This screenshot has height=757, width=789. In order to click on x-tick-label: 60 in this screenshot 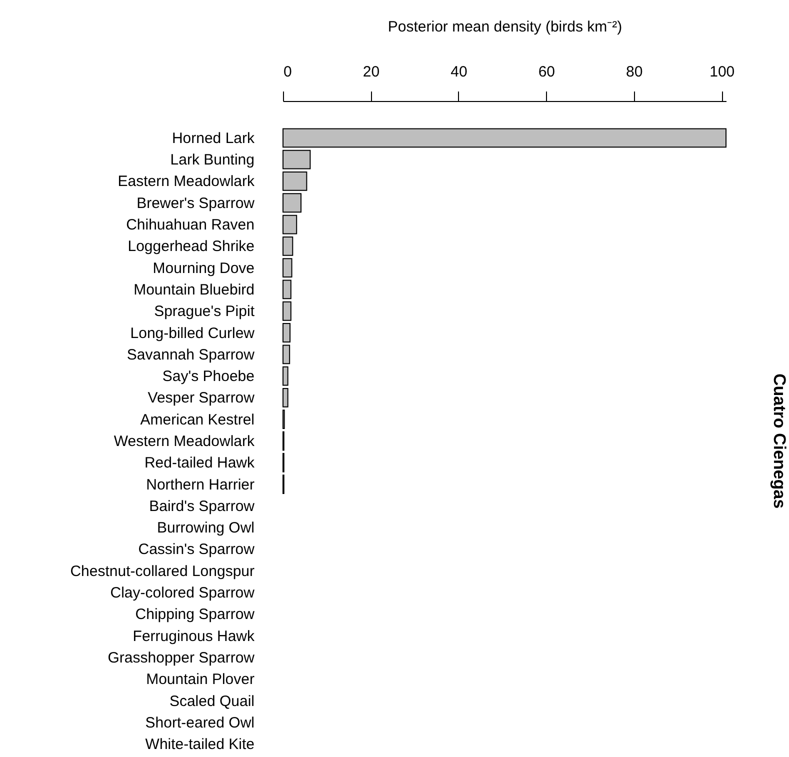, I will do `click(547, 72)`.